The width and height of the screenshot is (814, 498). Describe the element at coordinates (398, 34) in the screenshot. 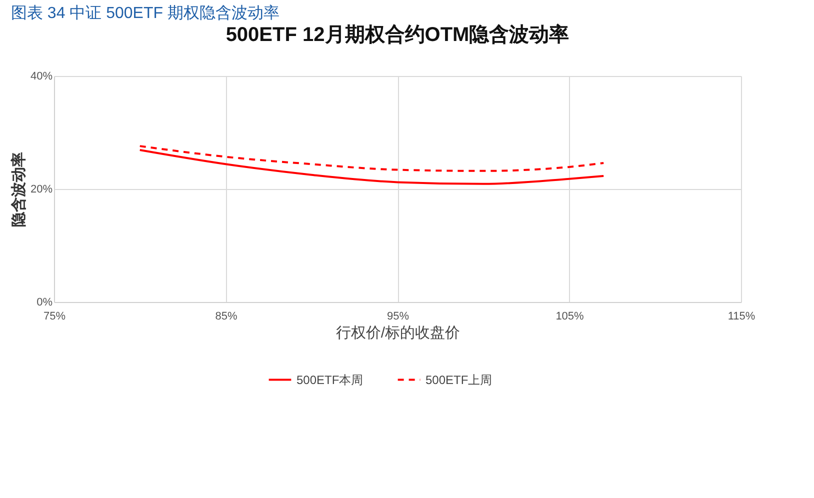

I see `chart-subtitle: 500ETF 12月期权合约OTM隐含波动率` at that location.